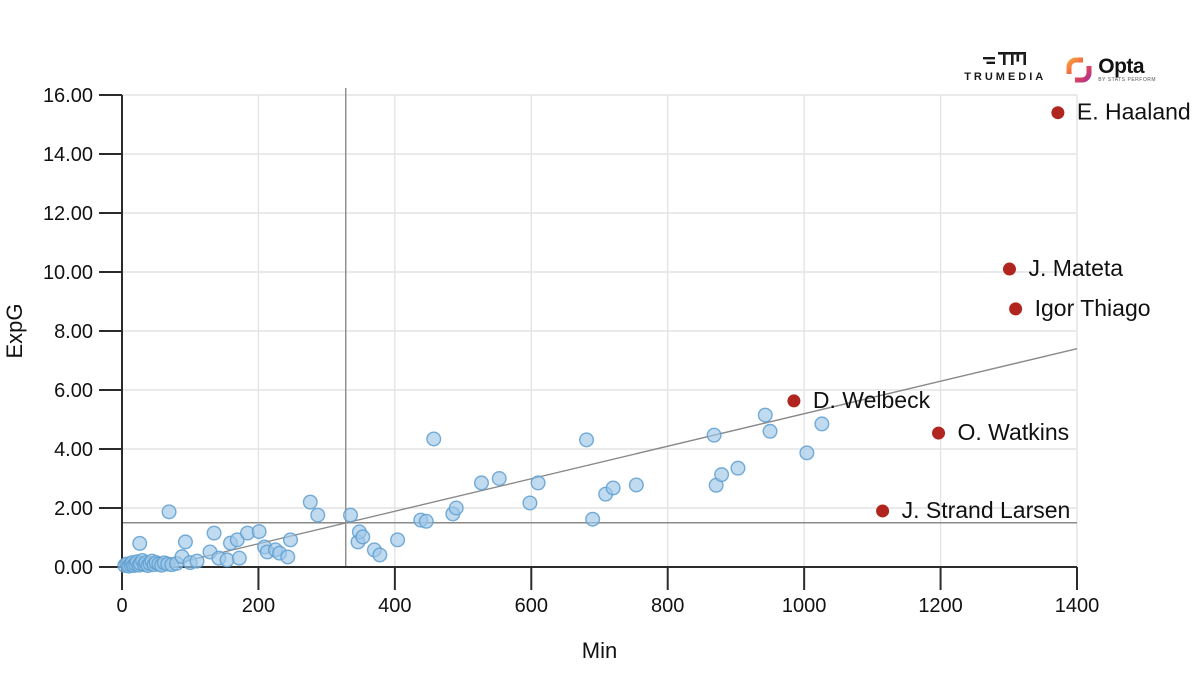 The width and height of the screenshot is (1200, 675). I want to click on point-label: D. Welbeck, so click(872, 400).